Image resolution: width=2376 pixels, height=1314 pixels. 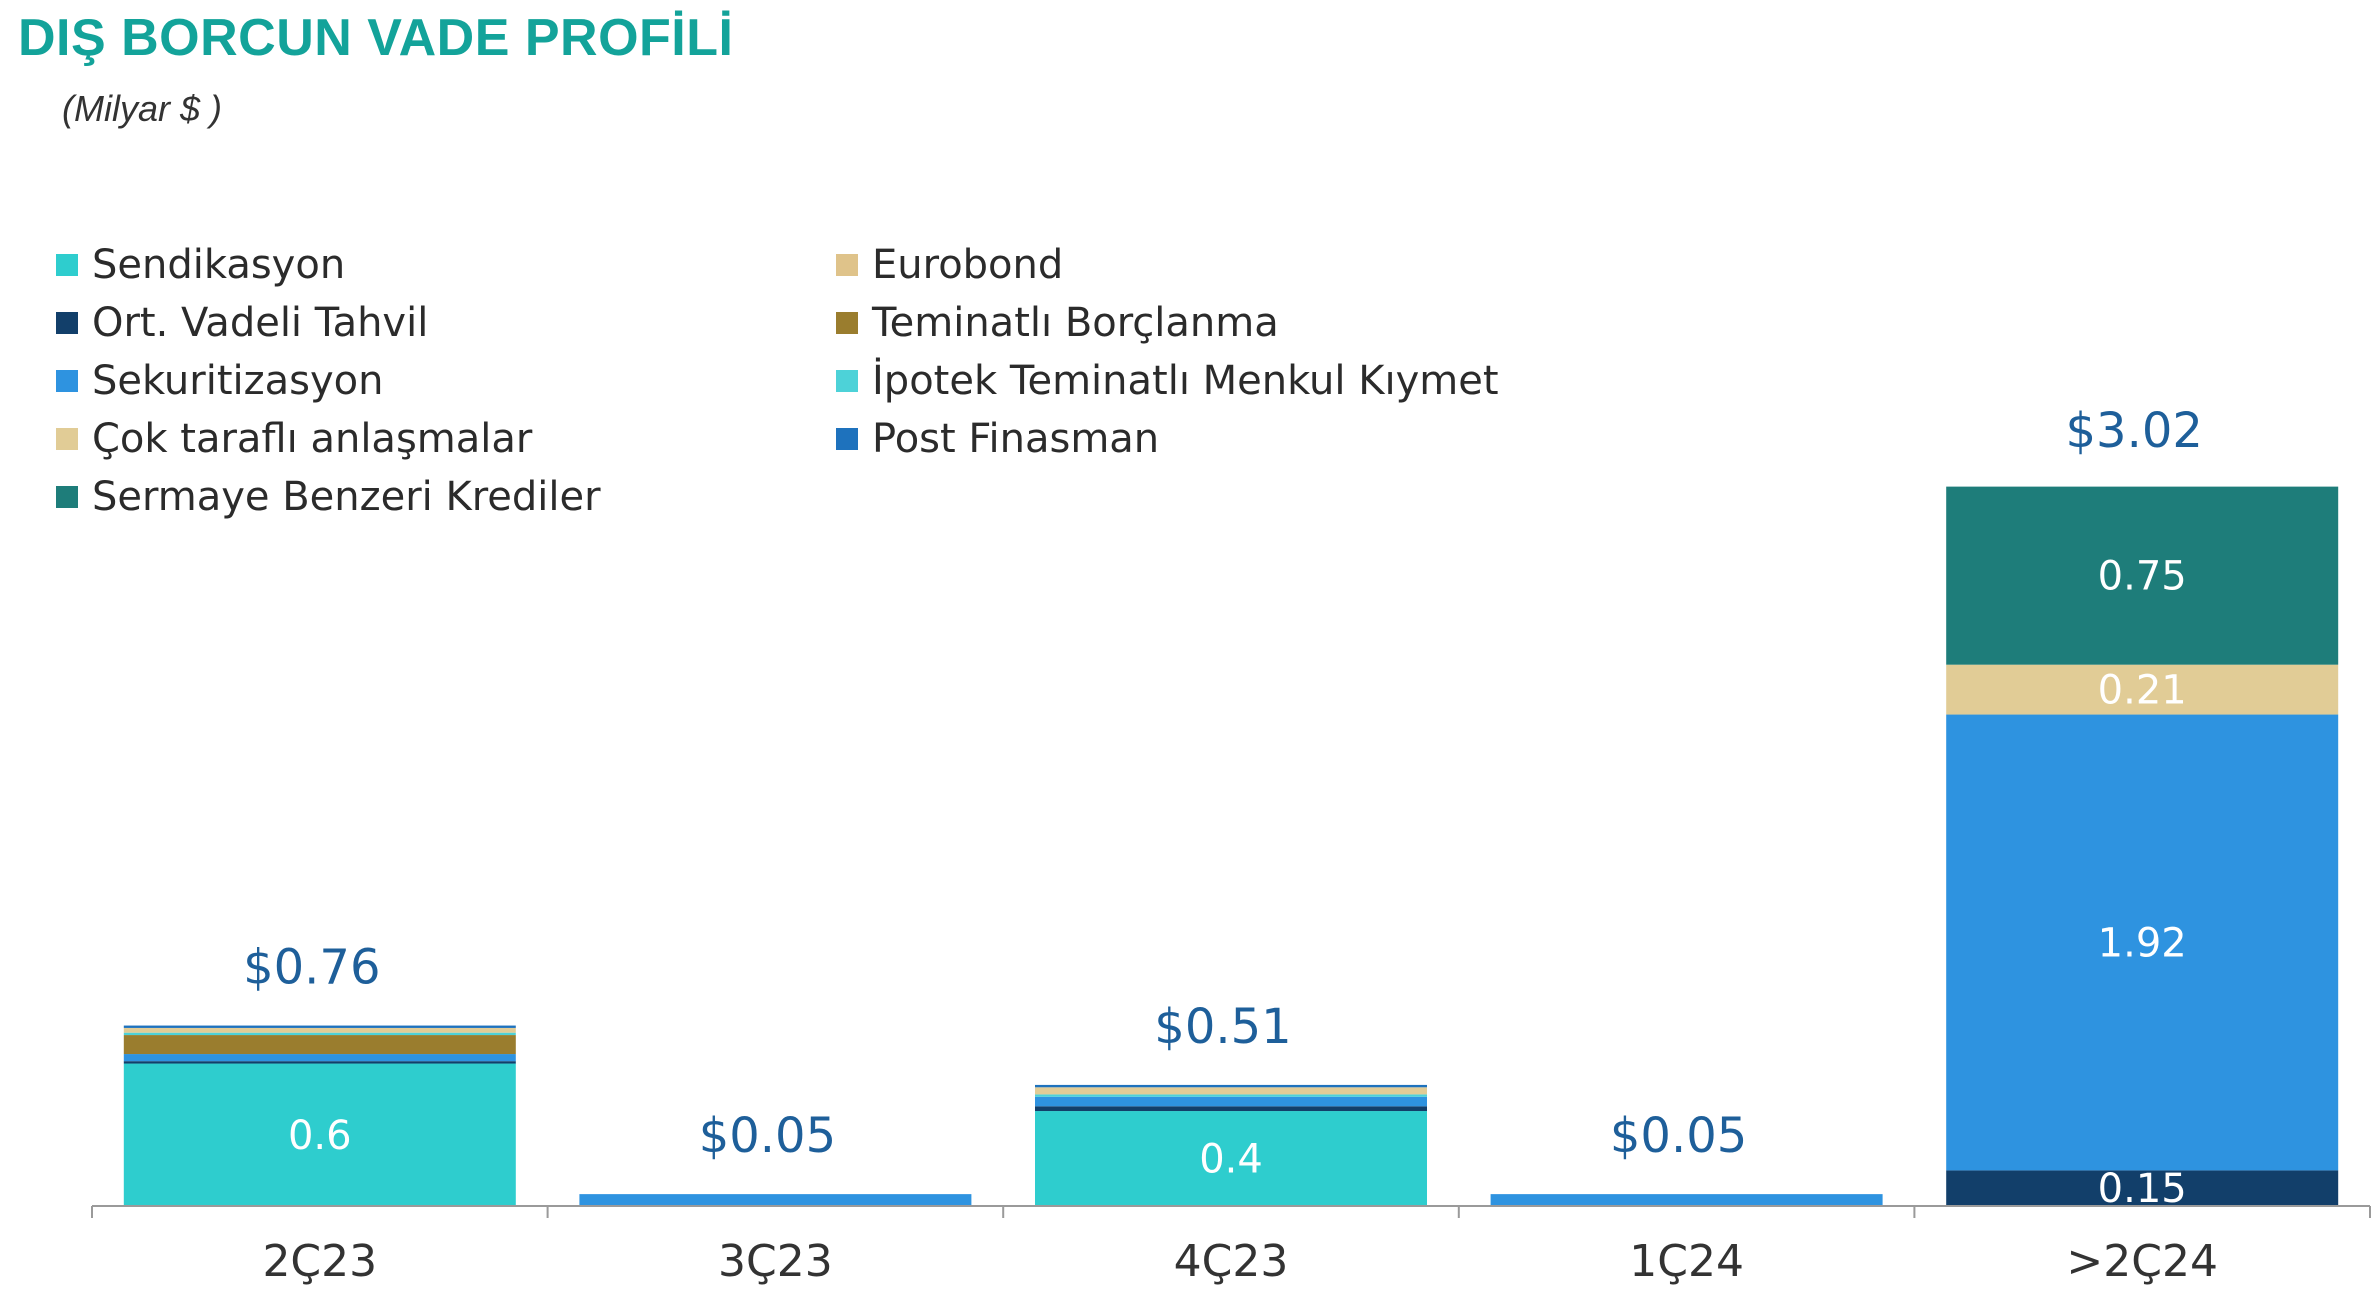 I want to click on chart-subtitle: (Milyar $ ), so click(x=142, y=108).